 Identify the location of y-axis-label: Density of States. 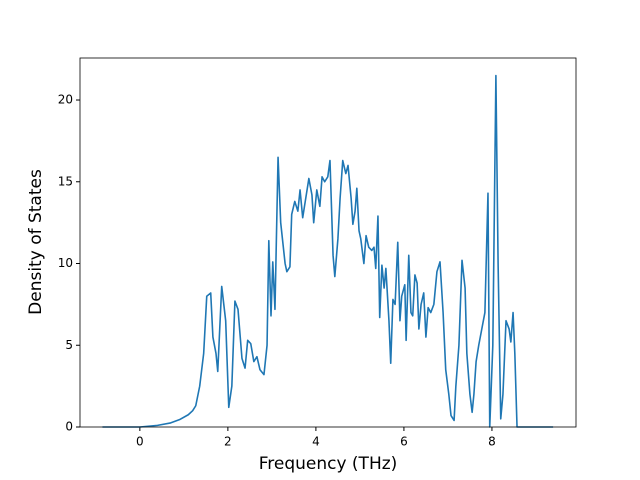
(36, 242).